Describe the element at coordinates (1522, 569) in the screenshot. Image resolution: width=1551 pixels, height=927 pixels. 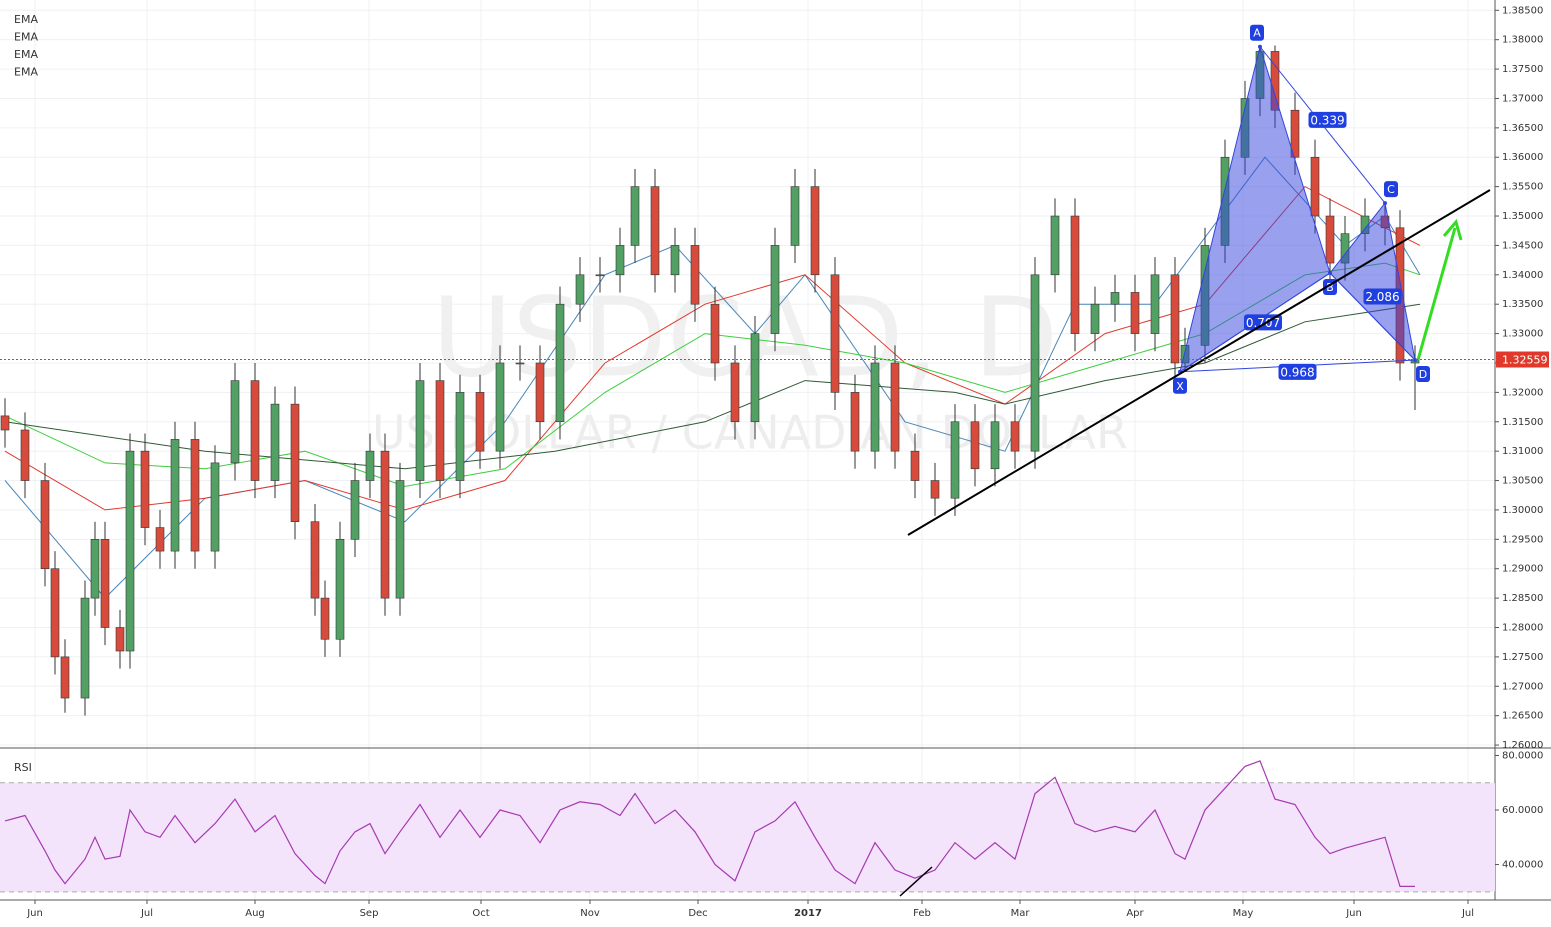
I see `y-tick-label: 1.29000` at that location.